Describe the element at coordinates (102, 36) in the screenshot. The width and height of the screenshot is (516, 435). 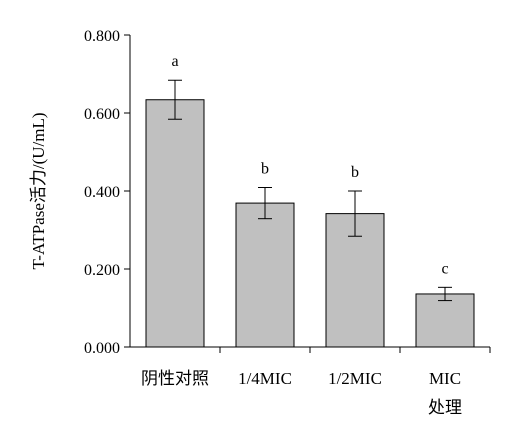
I see `y-tick-label: 0.800` at that location.